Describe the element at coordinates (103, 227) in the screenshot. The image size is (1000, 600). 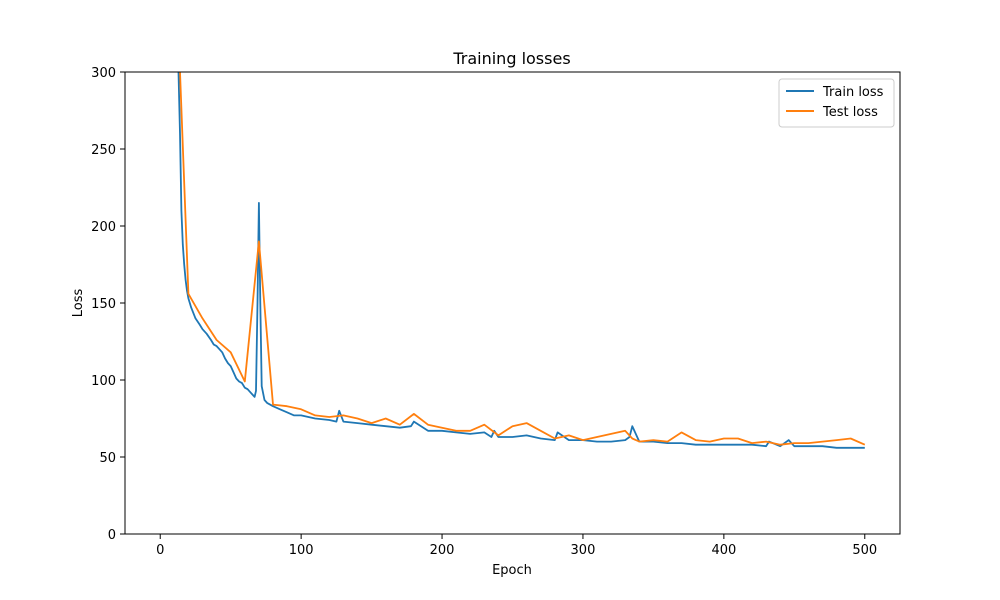
I see `y-tick-label: 200` at that location.